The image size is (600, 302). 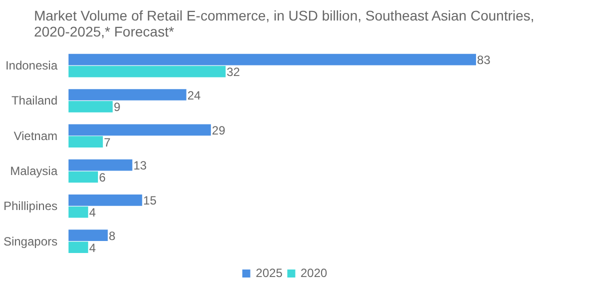 I want to click on y-tick-label: Phillipines, so click(x=30, y=206).